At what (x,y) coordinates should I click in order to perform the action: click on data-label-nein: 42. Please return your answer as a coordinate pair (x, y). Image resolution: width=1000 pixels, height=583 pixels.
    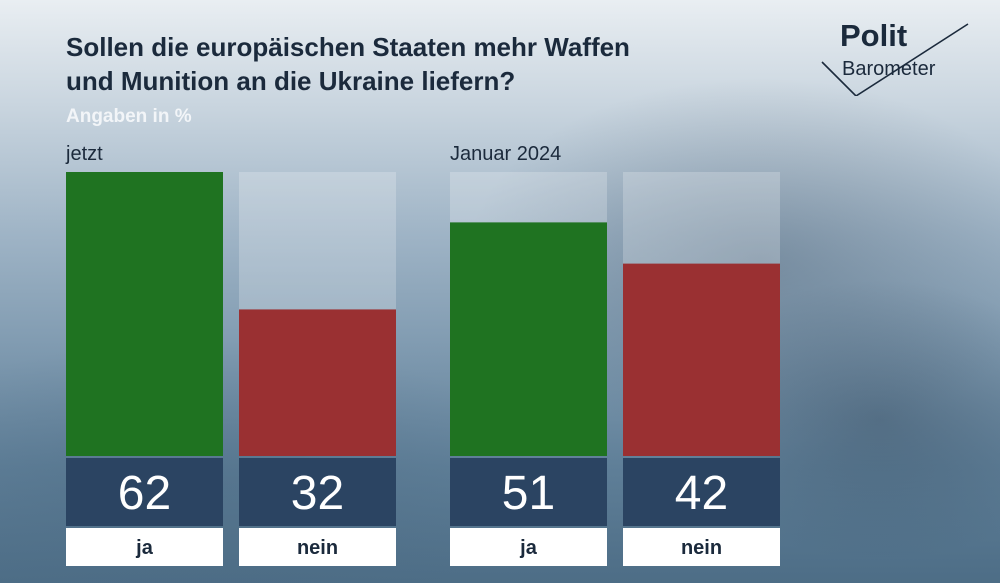
    Looking at the image, I should click on (701, 493).